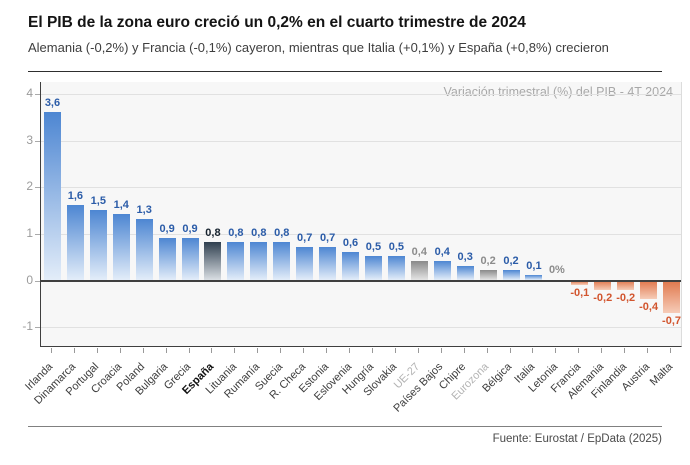 This screenshot has width=690, height=465. I want to click on bar-Finlandia, so click(626, 285).